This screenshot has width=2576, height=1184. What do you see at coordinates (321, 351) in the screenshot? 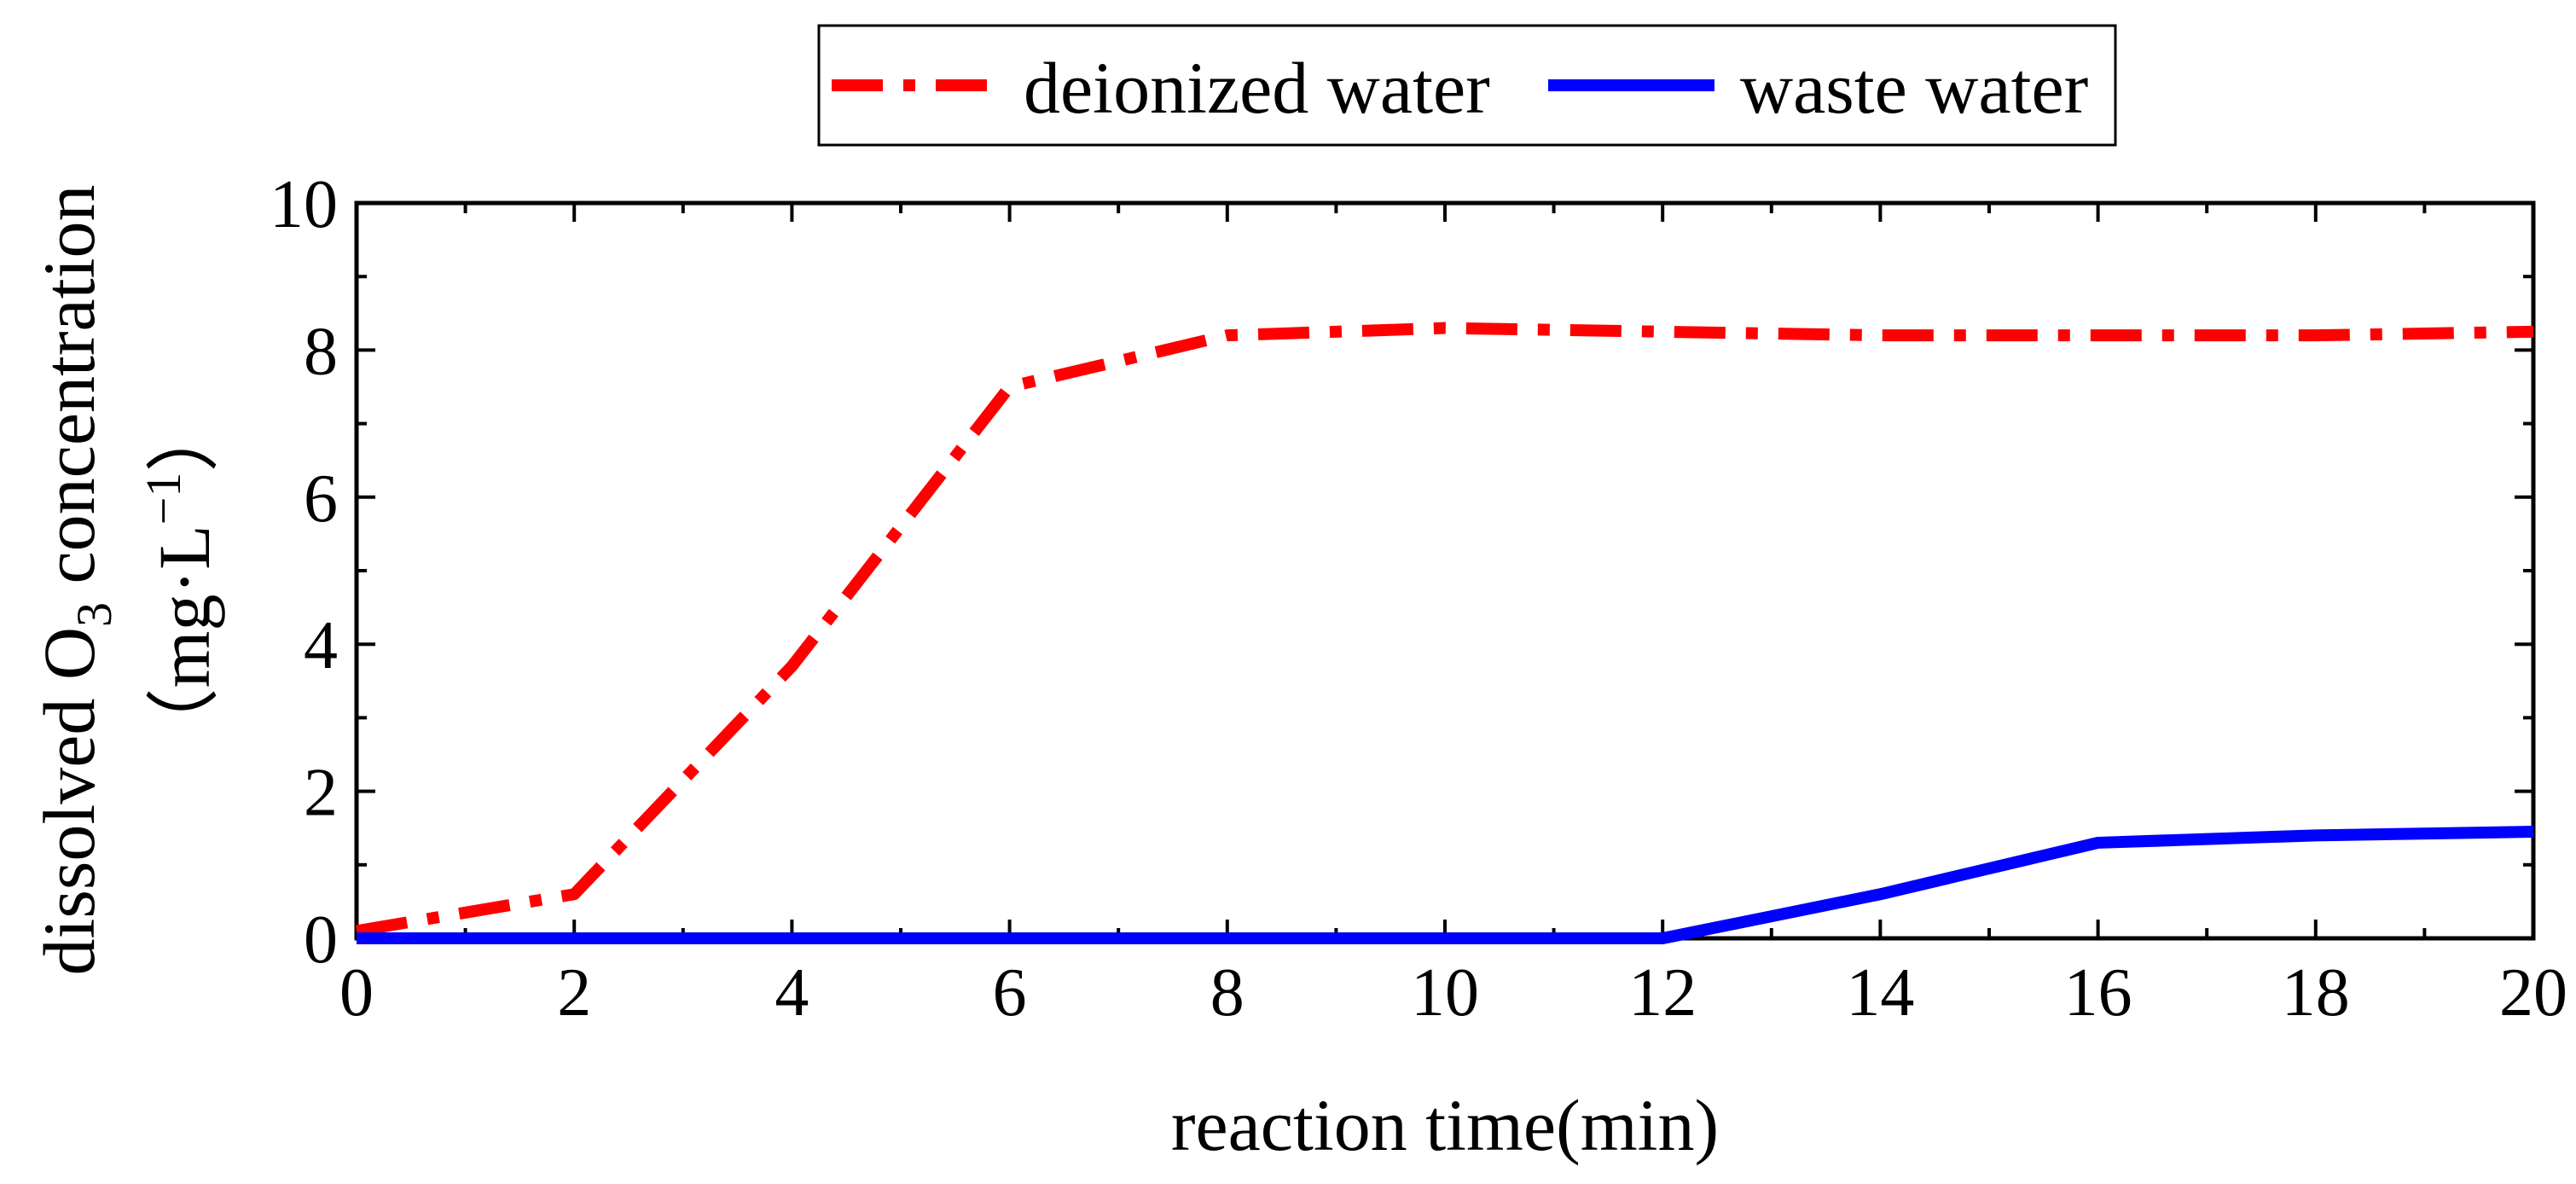
I see `y-tick-label: 8` at bounding box center [321, 351].